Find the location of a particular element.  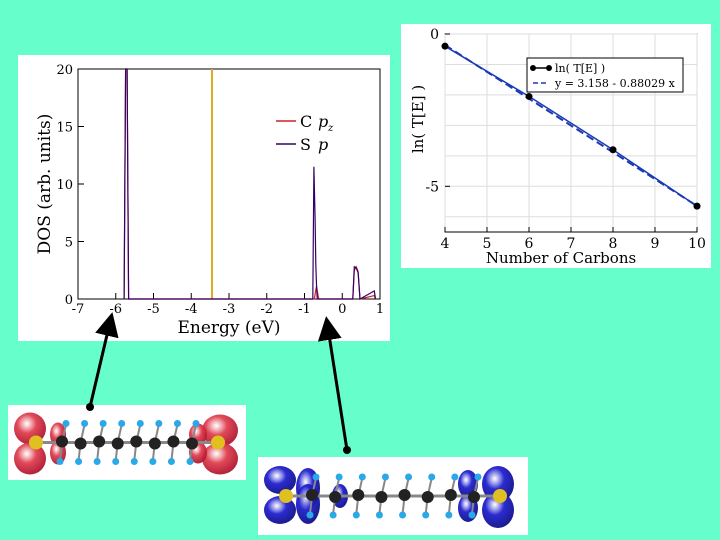

dos-x-tick-label: -5 is located at coordinates (153, 309).